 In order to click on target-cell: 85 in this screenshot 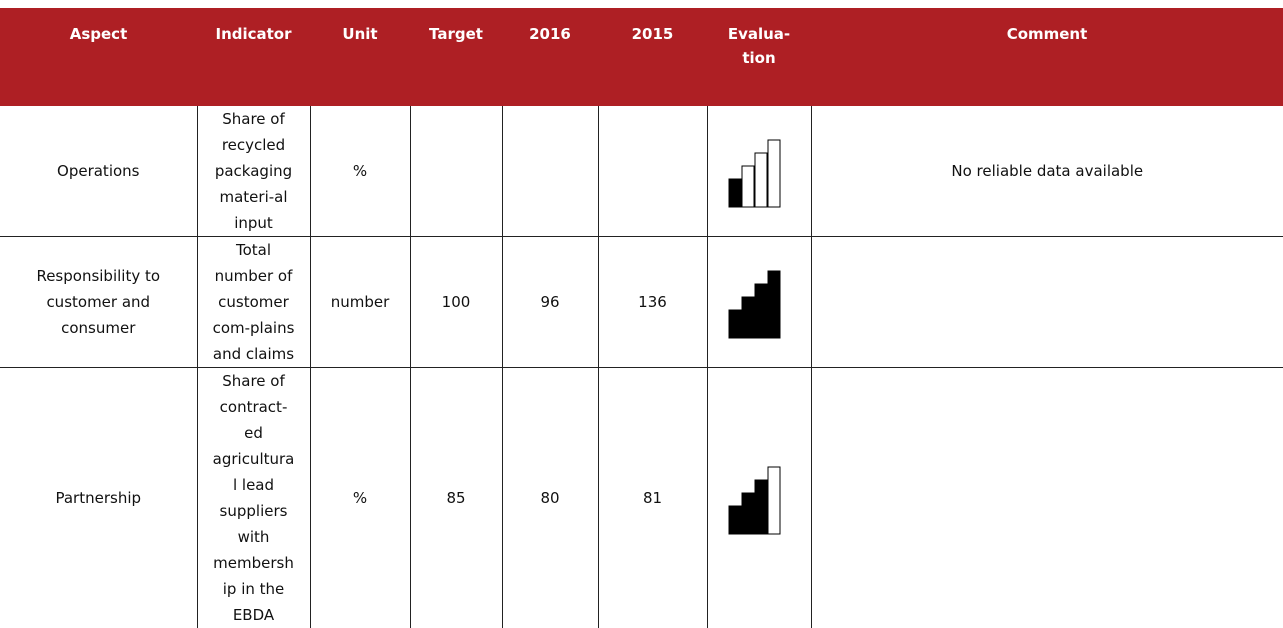, I will do `click(456, 498)`.